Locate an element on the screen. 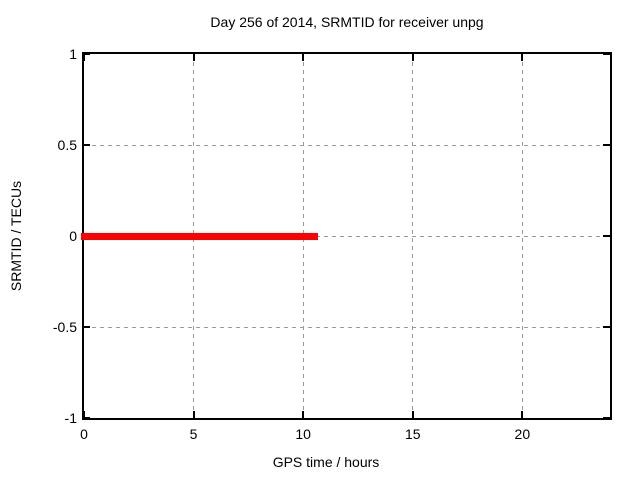 This screenshot has height=480, width=640. x-tick-label: 15 is located at coordinates (412, 434).